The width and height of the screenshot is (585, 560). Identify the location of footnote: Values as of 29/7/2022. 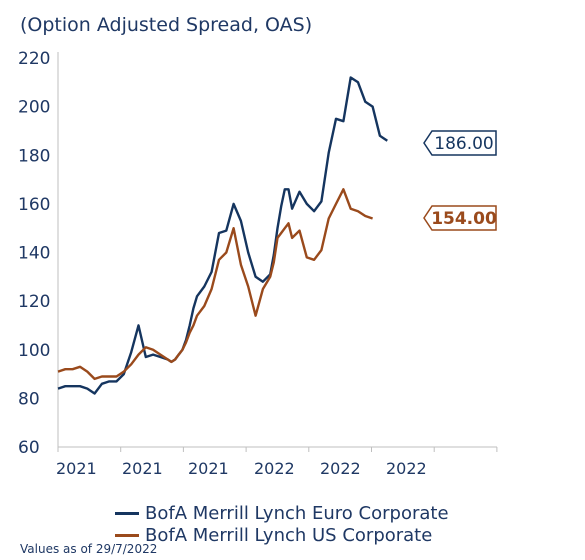
(89, 549).